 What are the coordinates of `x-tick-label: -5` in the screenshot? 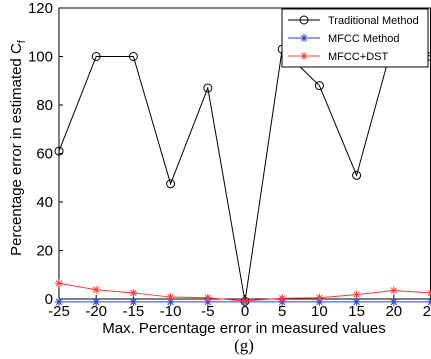 It's located at (207, 311).